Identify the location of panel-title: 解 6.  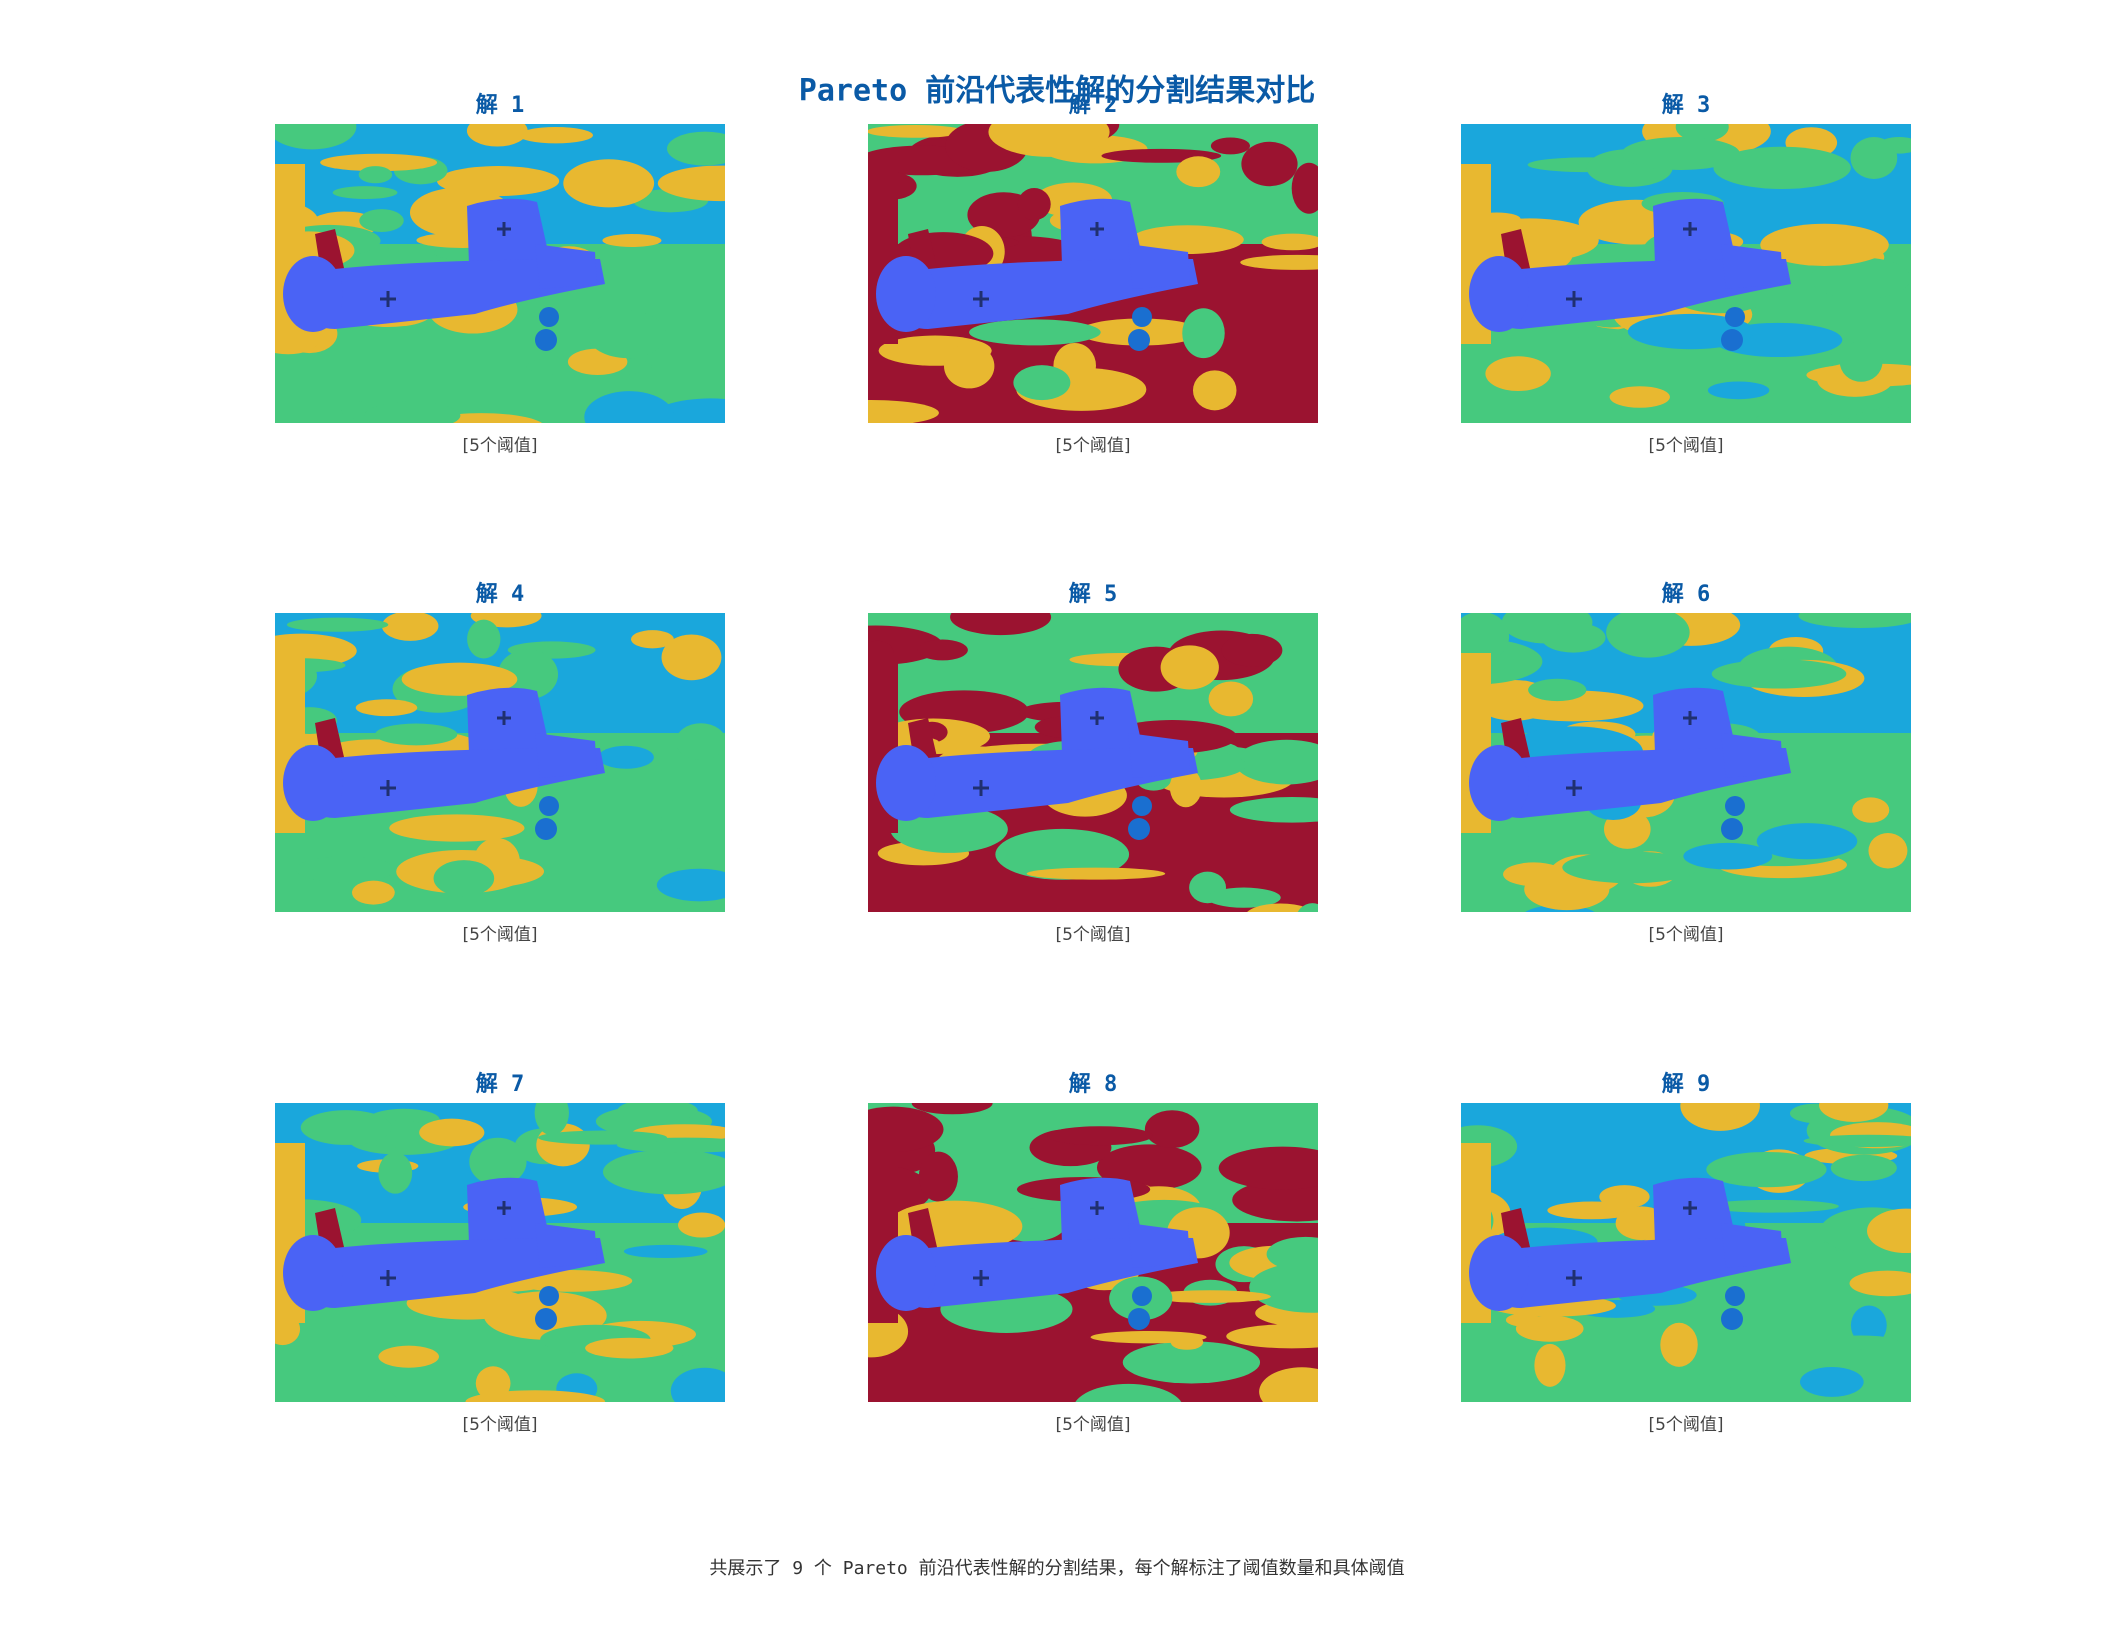
(1686, 594).